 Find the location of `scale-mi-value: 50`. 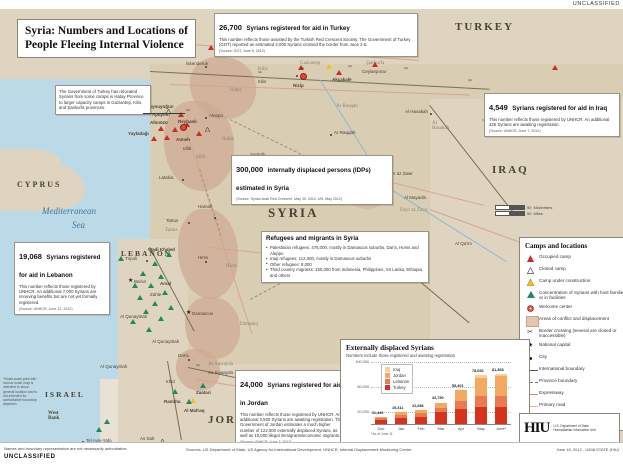

scale-mi-value: 50 is located at coordinates (529, 213).